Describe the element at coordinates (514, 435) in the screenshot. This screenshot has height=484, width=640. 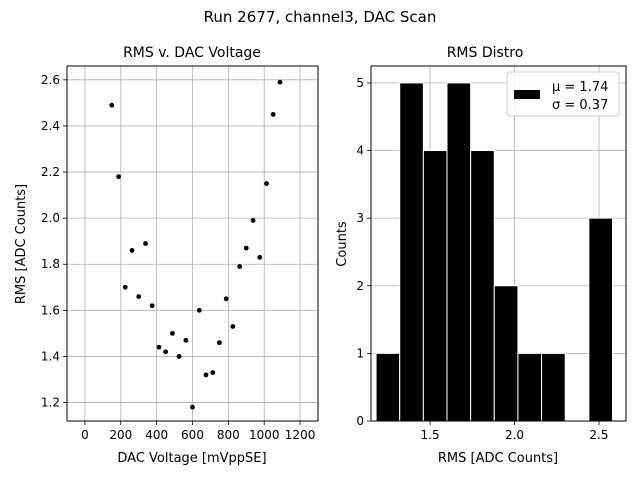
I see `histogram-xtick-label: 2.0` at that location.